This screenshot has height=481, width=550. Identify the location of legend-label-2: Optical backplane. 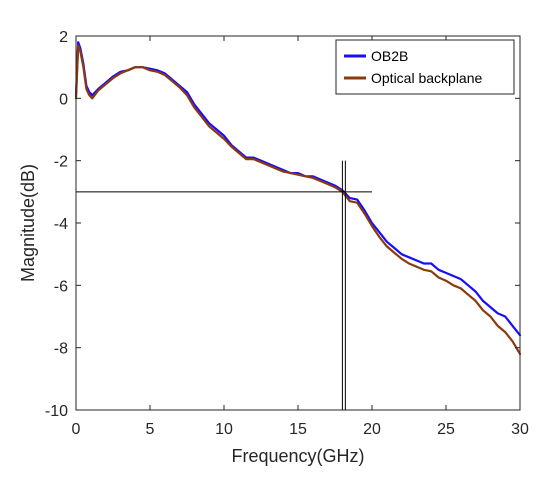
(427, 78).